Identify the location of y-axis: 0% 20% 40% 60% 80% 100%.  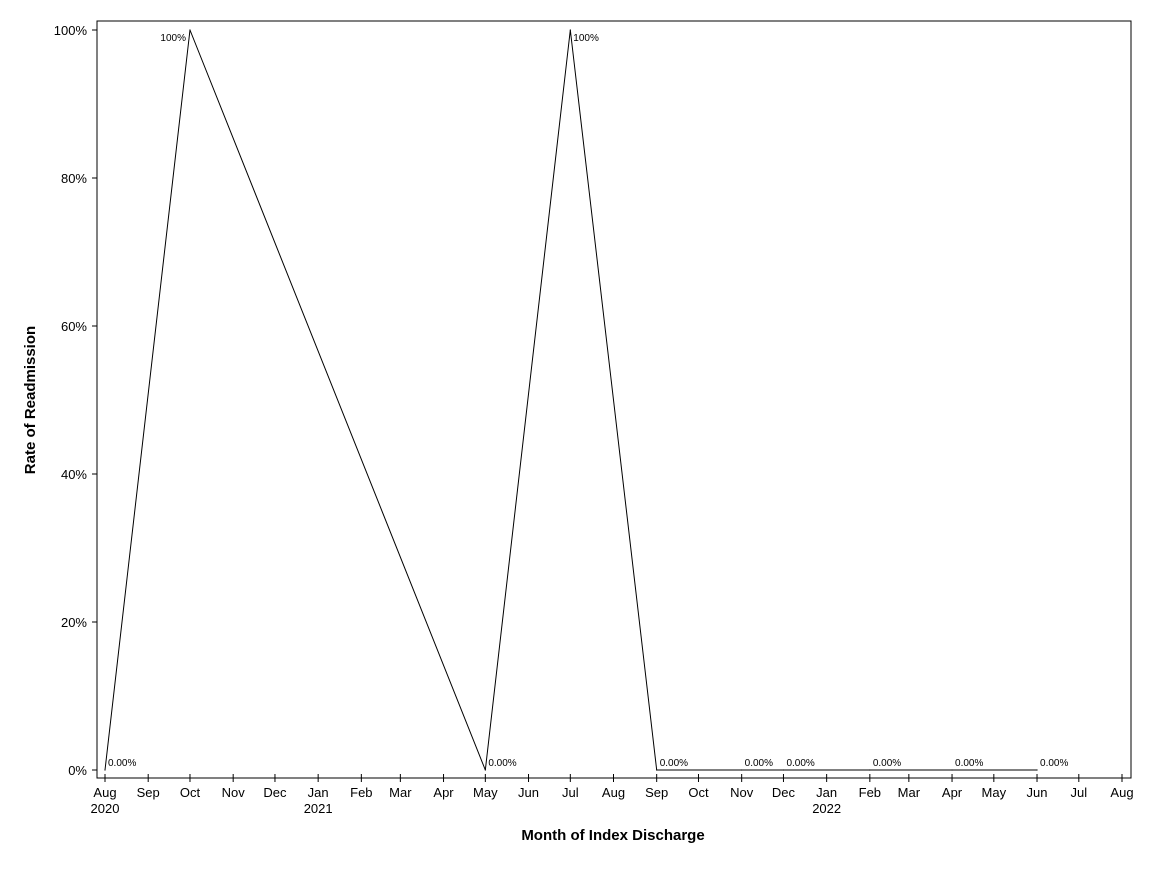
(75, 400).